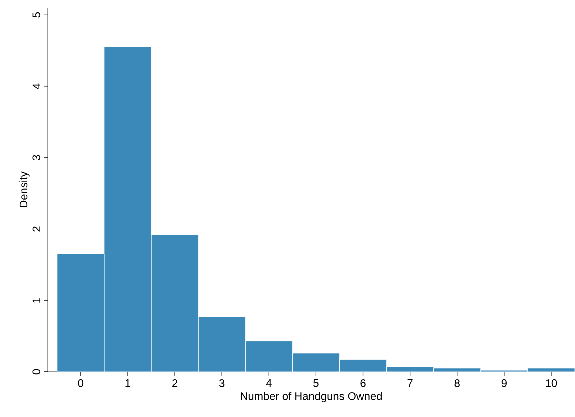  What do you see at coordinates (410, 384) in the screenshot?
I see `x-tick-label: 7` at bounding box center [410, 384].